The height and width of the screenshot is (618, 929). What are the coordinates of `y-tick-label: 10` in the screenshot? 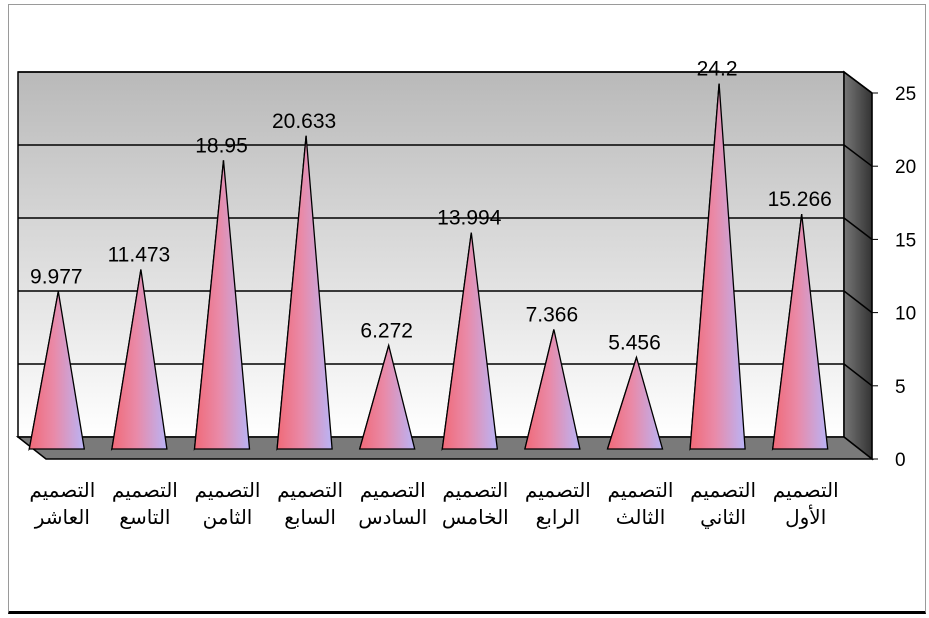 It's located at (905, 314).